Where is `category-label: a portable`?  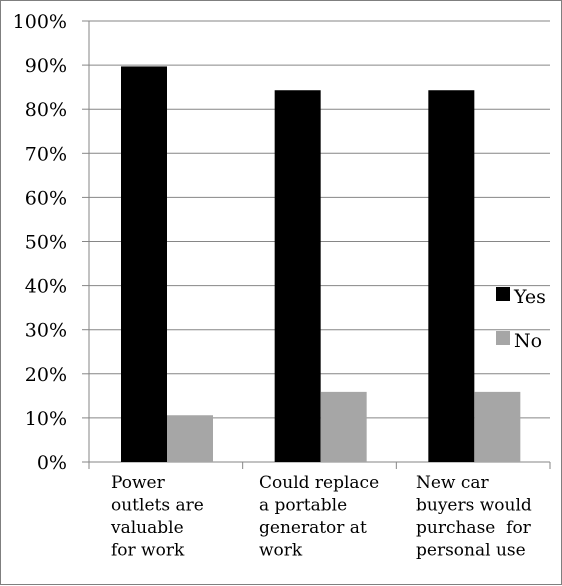 category-label: a portable is located at coordinates (303, 506).